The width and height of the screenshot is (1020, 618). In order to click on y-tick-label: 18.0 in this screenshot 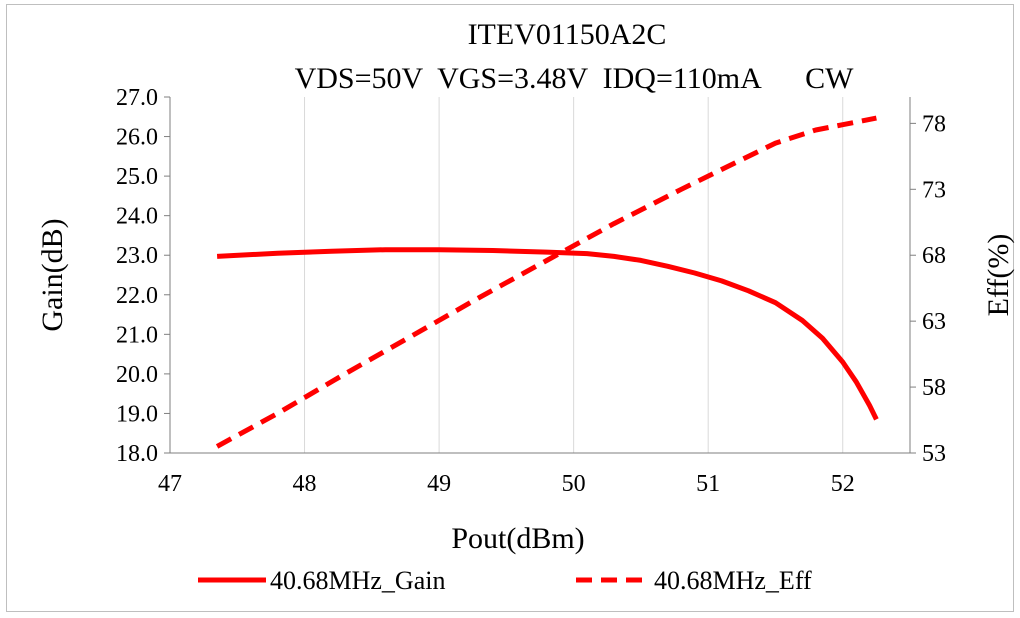, I will do `click(137, 454)`.